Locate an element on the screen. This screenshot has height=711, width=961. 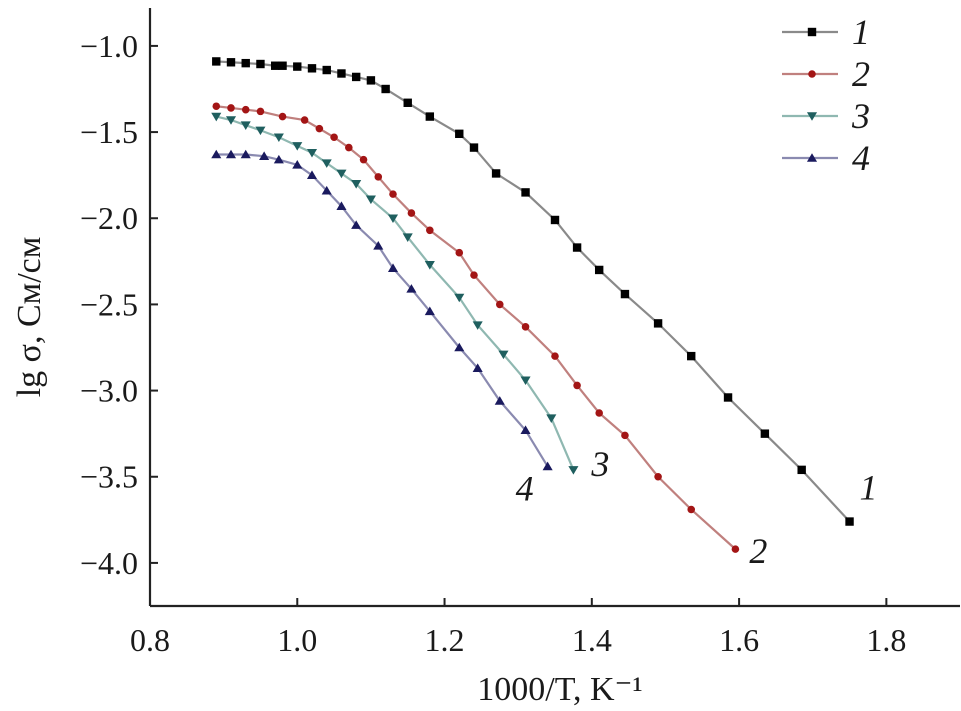
series-end-label-2: 2 is located at coordinates (758, 551).